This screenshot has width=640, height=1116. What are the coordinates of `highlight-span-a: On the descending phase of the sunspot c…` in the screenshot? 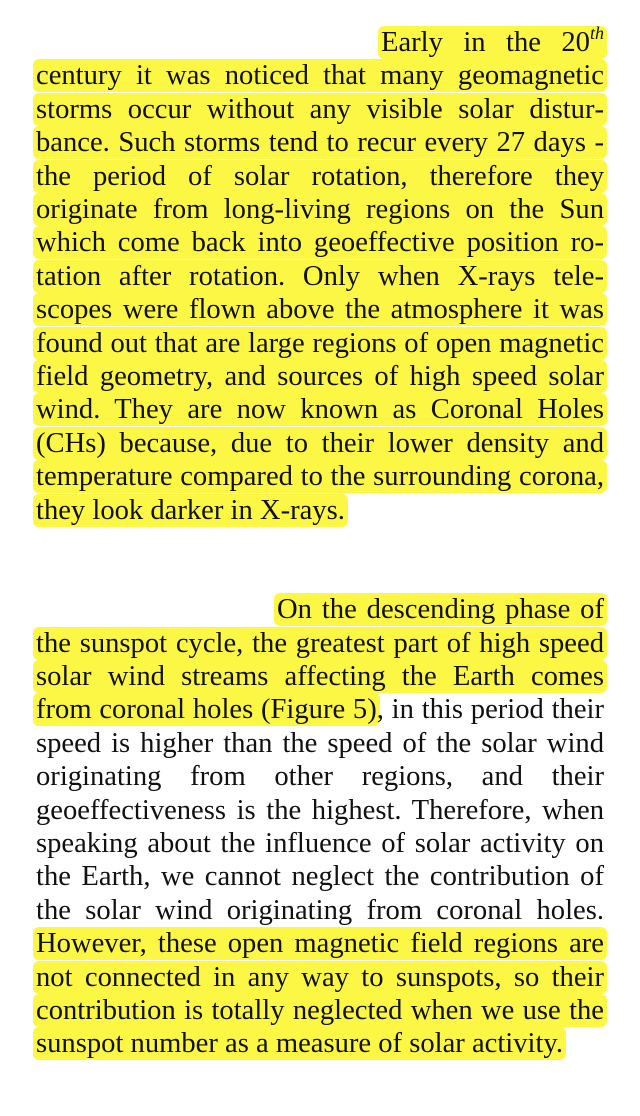 It's located at (320, 660).